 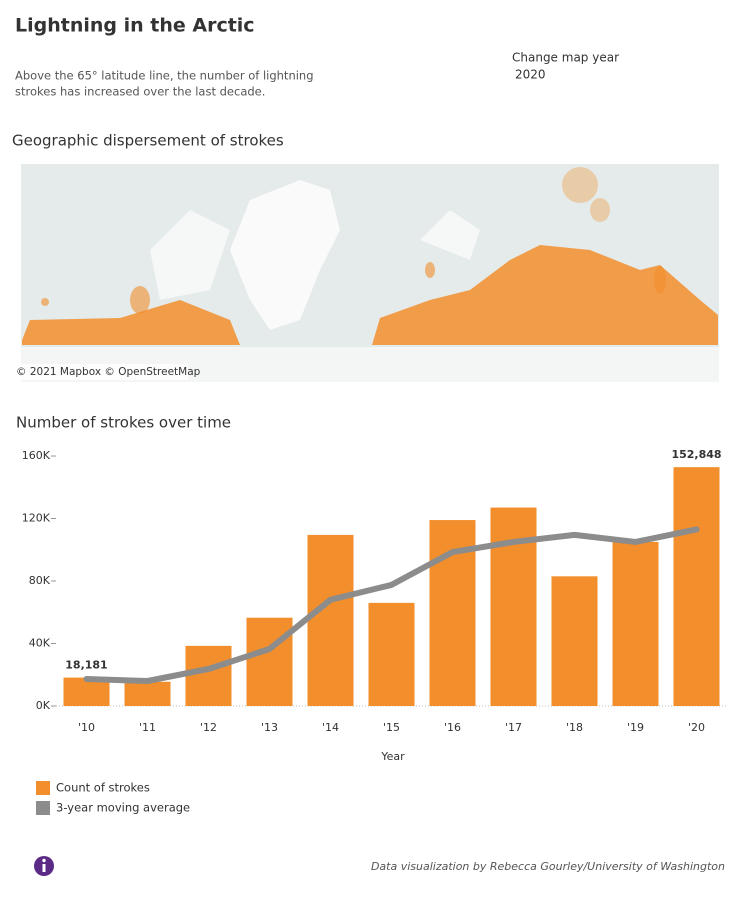 What do you see at coordinates (40, 580) in the screenshot?
I see `y-tick-label: 80K` at bounding box center [40, 580].